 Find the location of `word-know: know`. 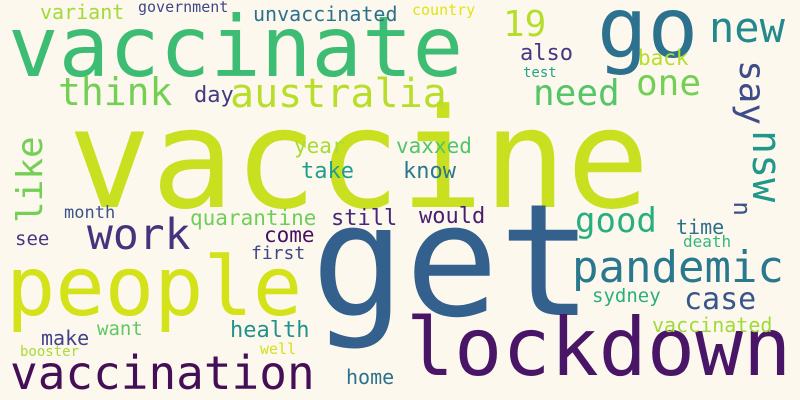

word-know: know is located at coordinates (429, 171).